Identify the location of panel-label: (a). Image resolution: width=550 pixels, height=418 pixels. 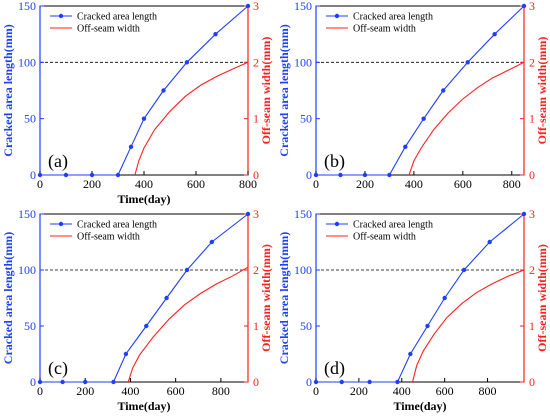
(58, 161).